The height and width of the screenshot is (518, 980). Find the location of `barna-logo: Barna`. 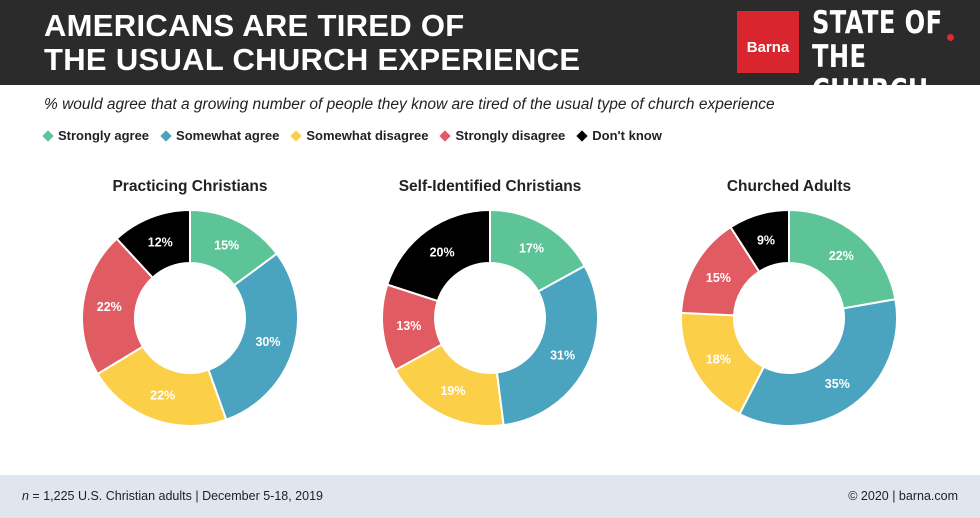

barna-logo: Barna is located at coordinates (768, 42).